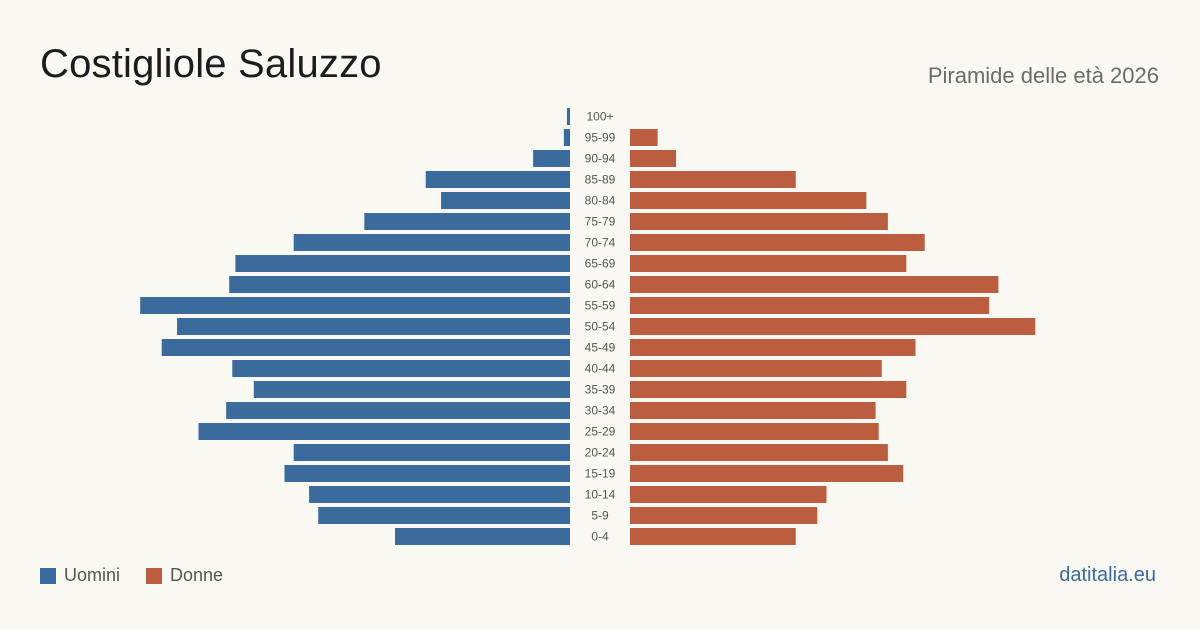 Image resolution: width=1200 pixels, height=630 pixels. I want to click on age-label-60-64: 60-64, so click(600, 285).